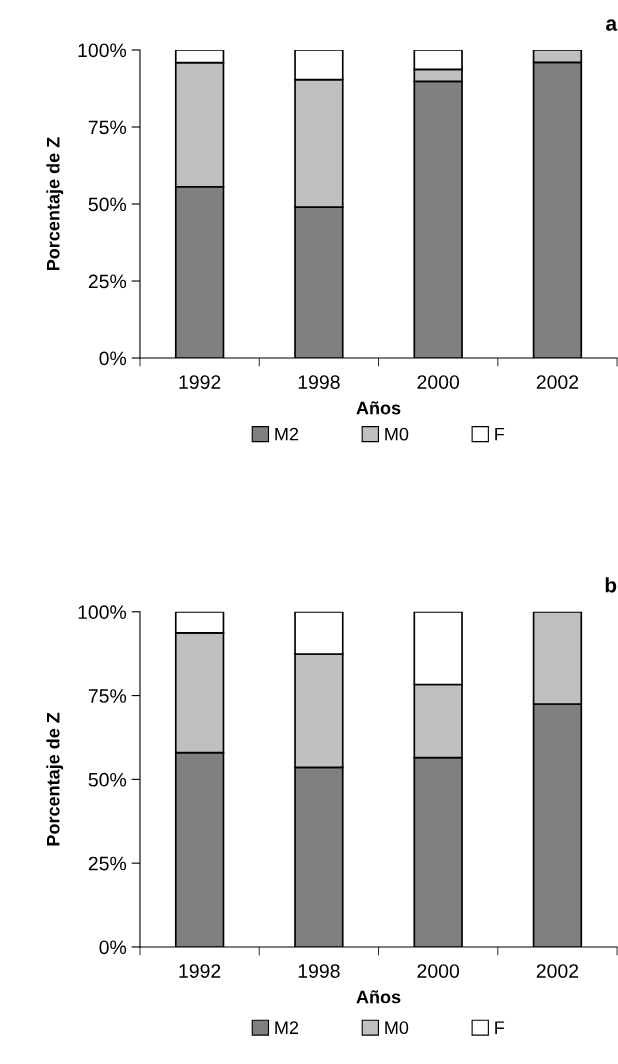 This screenshot has width=618, height=1064. What do you see at coordinates (611, 585) in the screenshot?
I see `chart-title: b` at bounding box center [611, 585].